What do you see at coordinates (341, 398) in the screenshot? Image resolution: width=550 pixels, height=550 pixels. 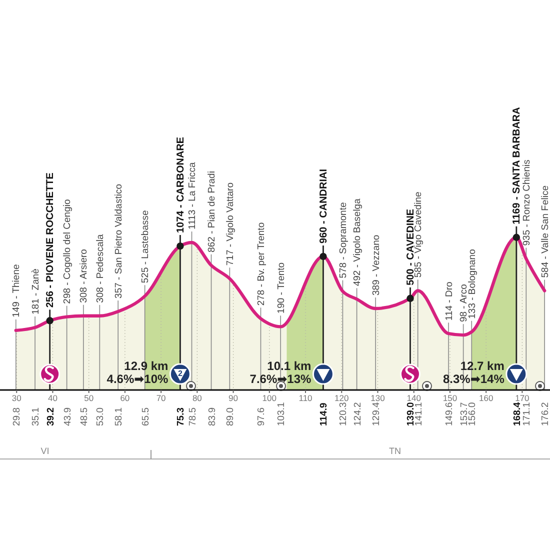 I see `x-tick-label: 120` at bounding box center [341, 398].